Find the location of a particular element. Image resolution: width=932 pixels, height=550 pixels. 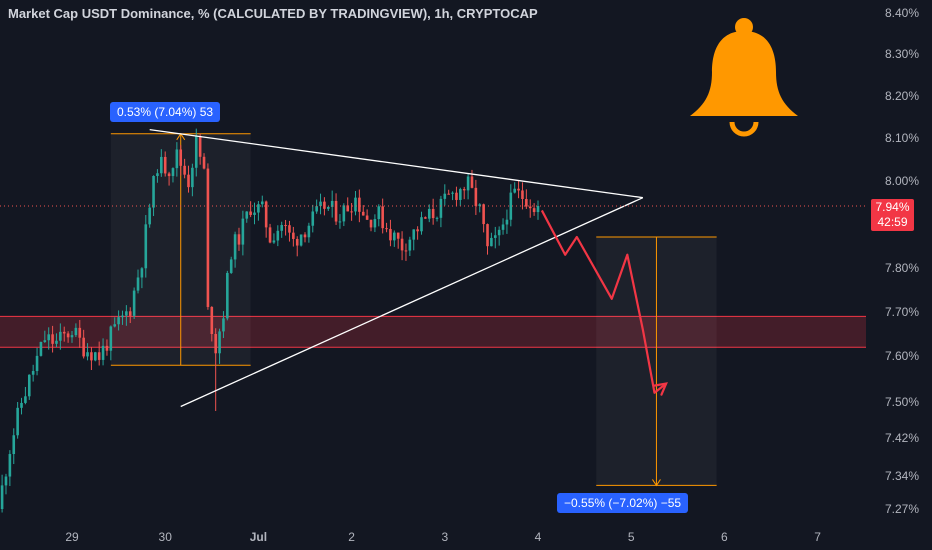

demand-zone is located at coordinates (433, 332).